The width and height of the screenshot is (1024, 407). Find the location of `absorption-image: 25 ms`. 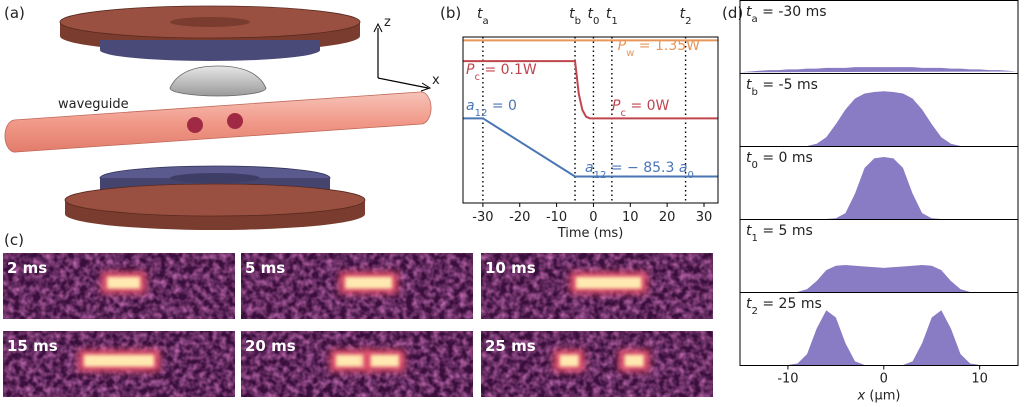

absorption-image: 25 ms is located at coordinates (597, 364).